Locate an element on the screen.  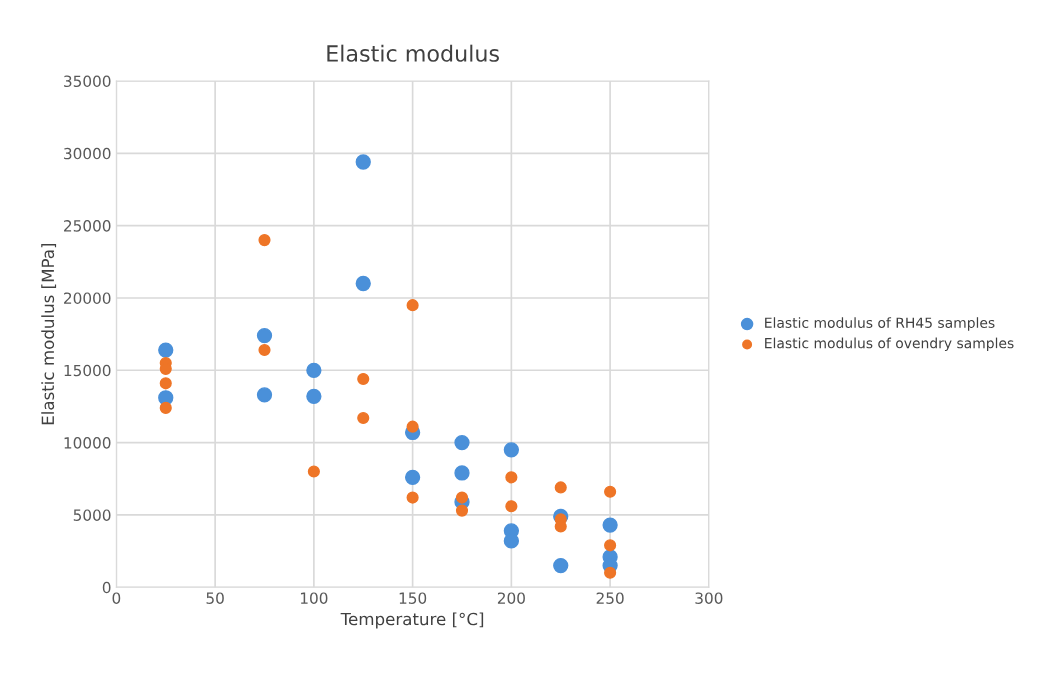
x-tick-label: 300 is located at coordinates (709, 598).